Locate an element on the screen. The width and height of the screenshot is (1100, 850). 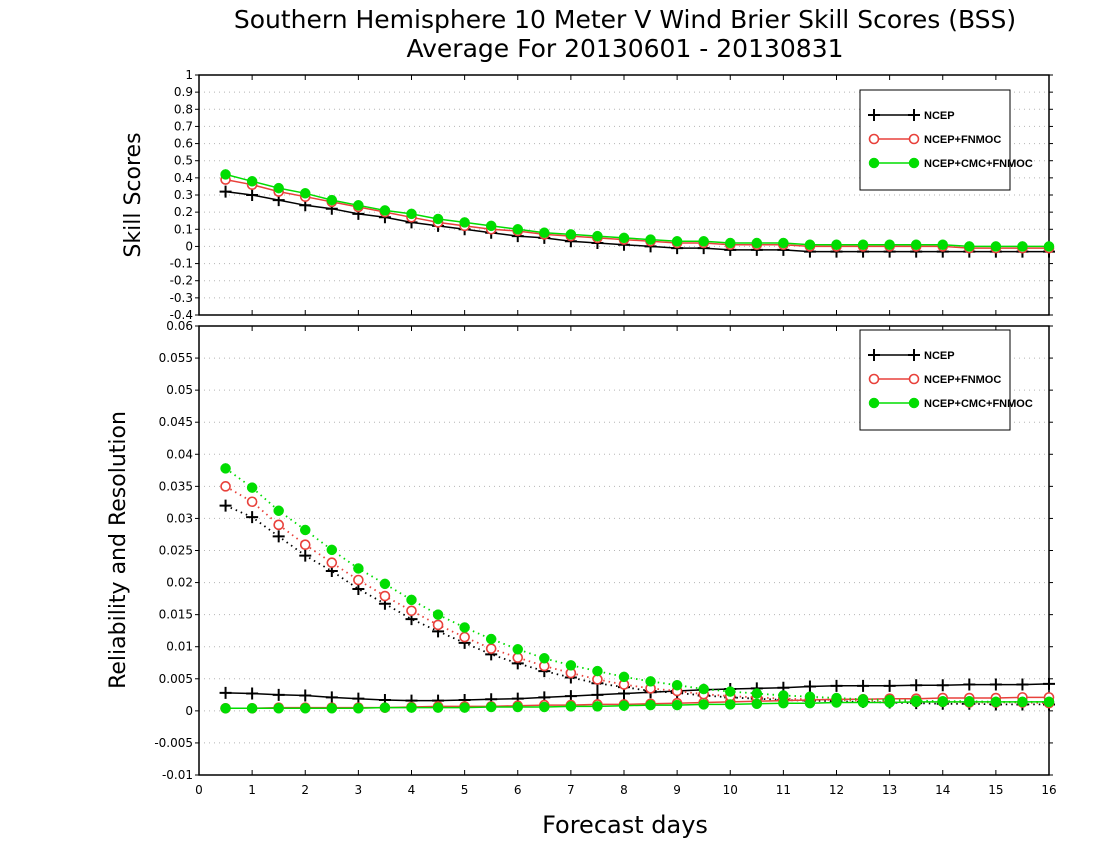
series-ncep-cmc-fnmoc is located at coordinates (637, 210).